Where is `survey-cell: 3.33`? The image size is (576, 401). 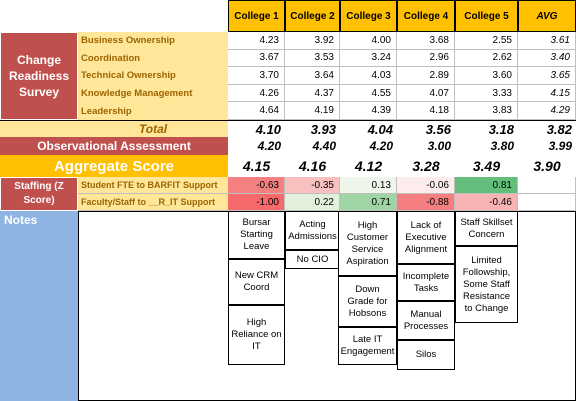
survey-cell: 3.33 is located at coordinates (486, 93).